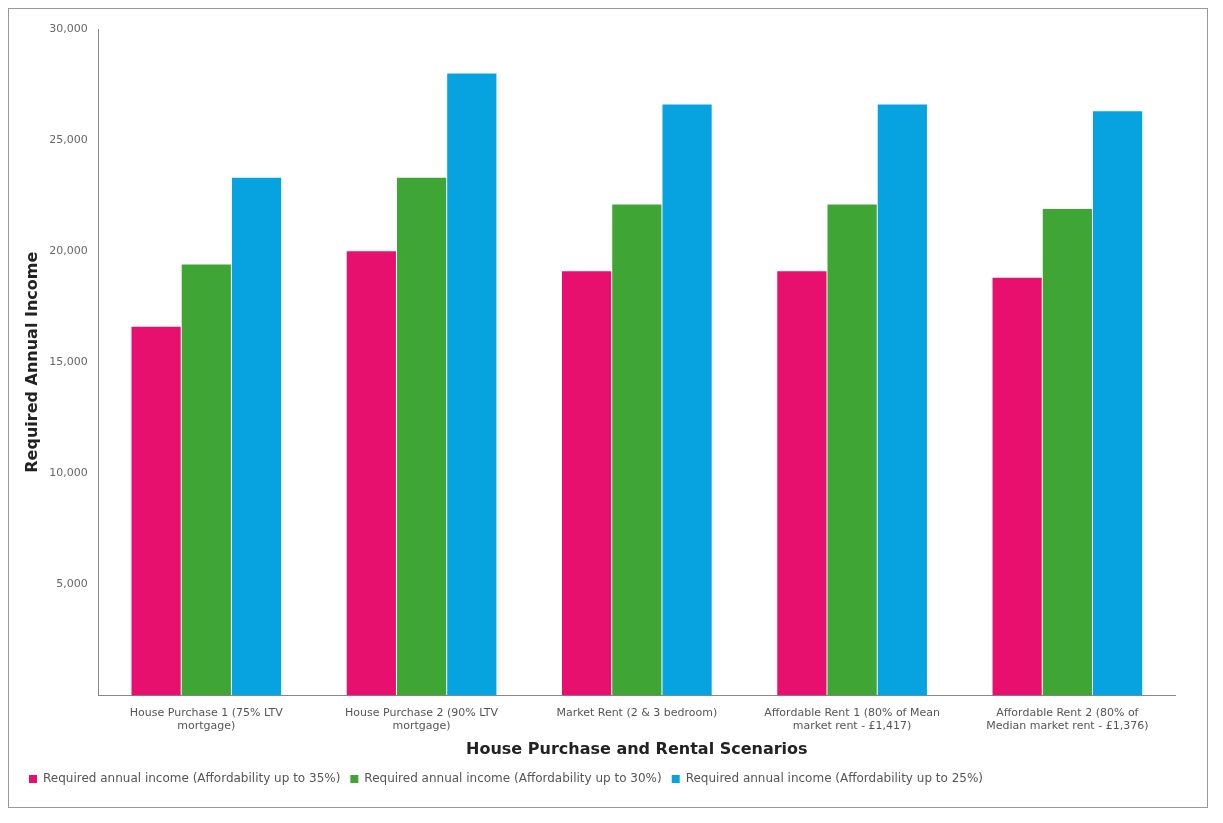 This screenshot has width=1223, height=823. I want to click on y-tick-label: 15,000, so click(68, 362).